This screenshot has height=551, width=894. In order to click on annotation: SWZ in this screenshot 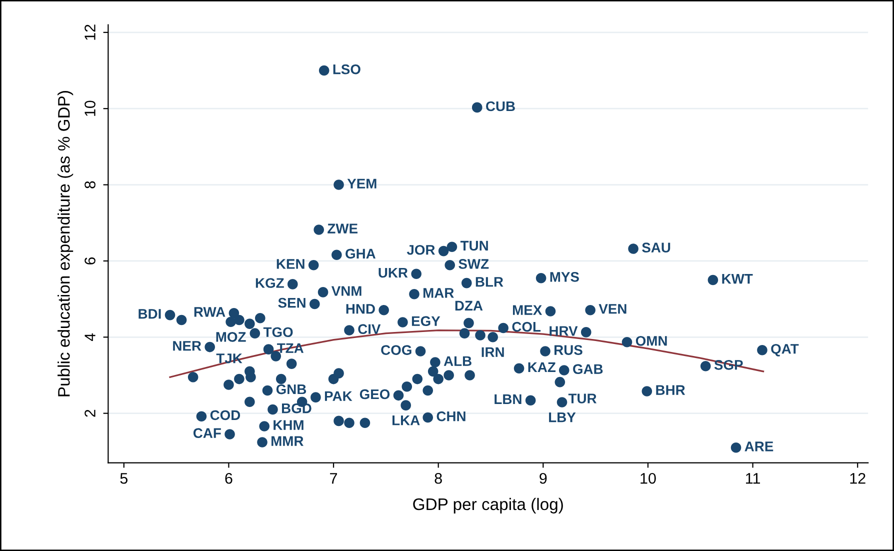, I will do `click(473, 264)`.